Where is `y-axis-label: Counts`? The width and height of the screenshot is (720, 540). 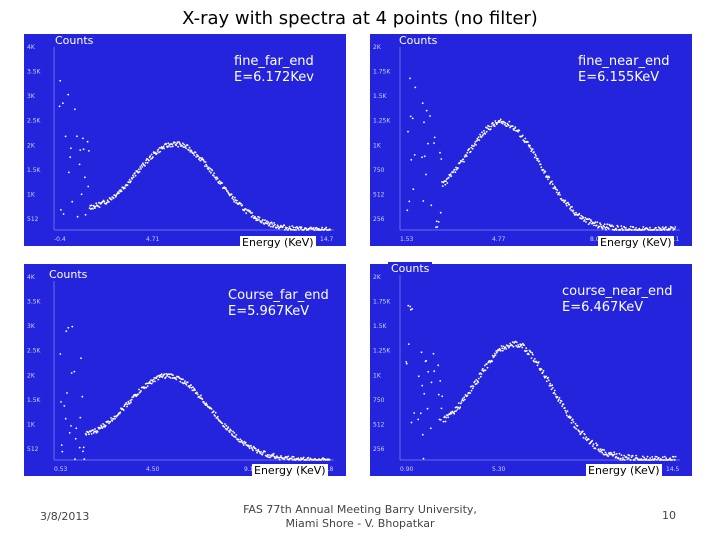 y-axis-label: Counts is located at coordinates (74, 40).